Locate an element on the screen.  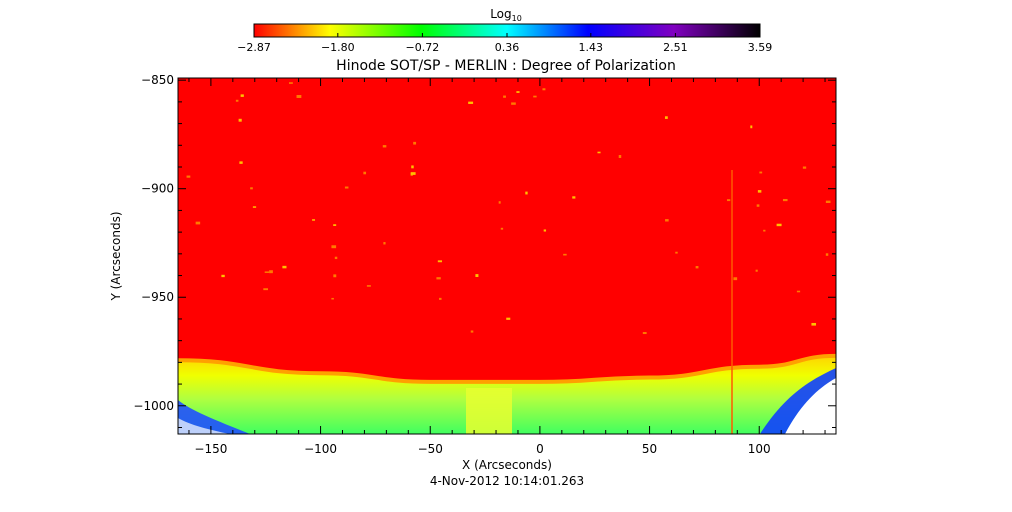
x-tick-label: 50 is located at coordinates (649, 449).